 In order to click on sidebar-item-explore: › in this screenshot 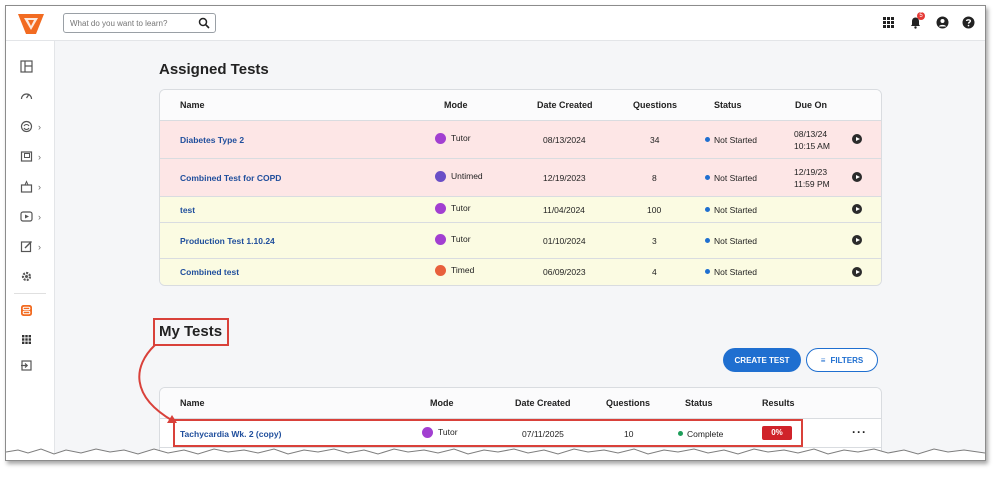, I will do `click(35, 128)`.